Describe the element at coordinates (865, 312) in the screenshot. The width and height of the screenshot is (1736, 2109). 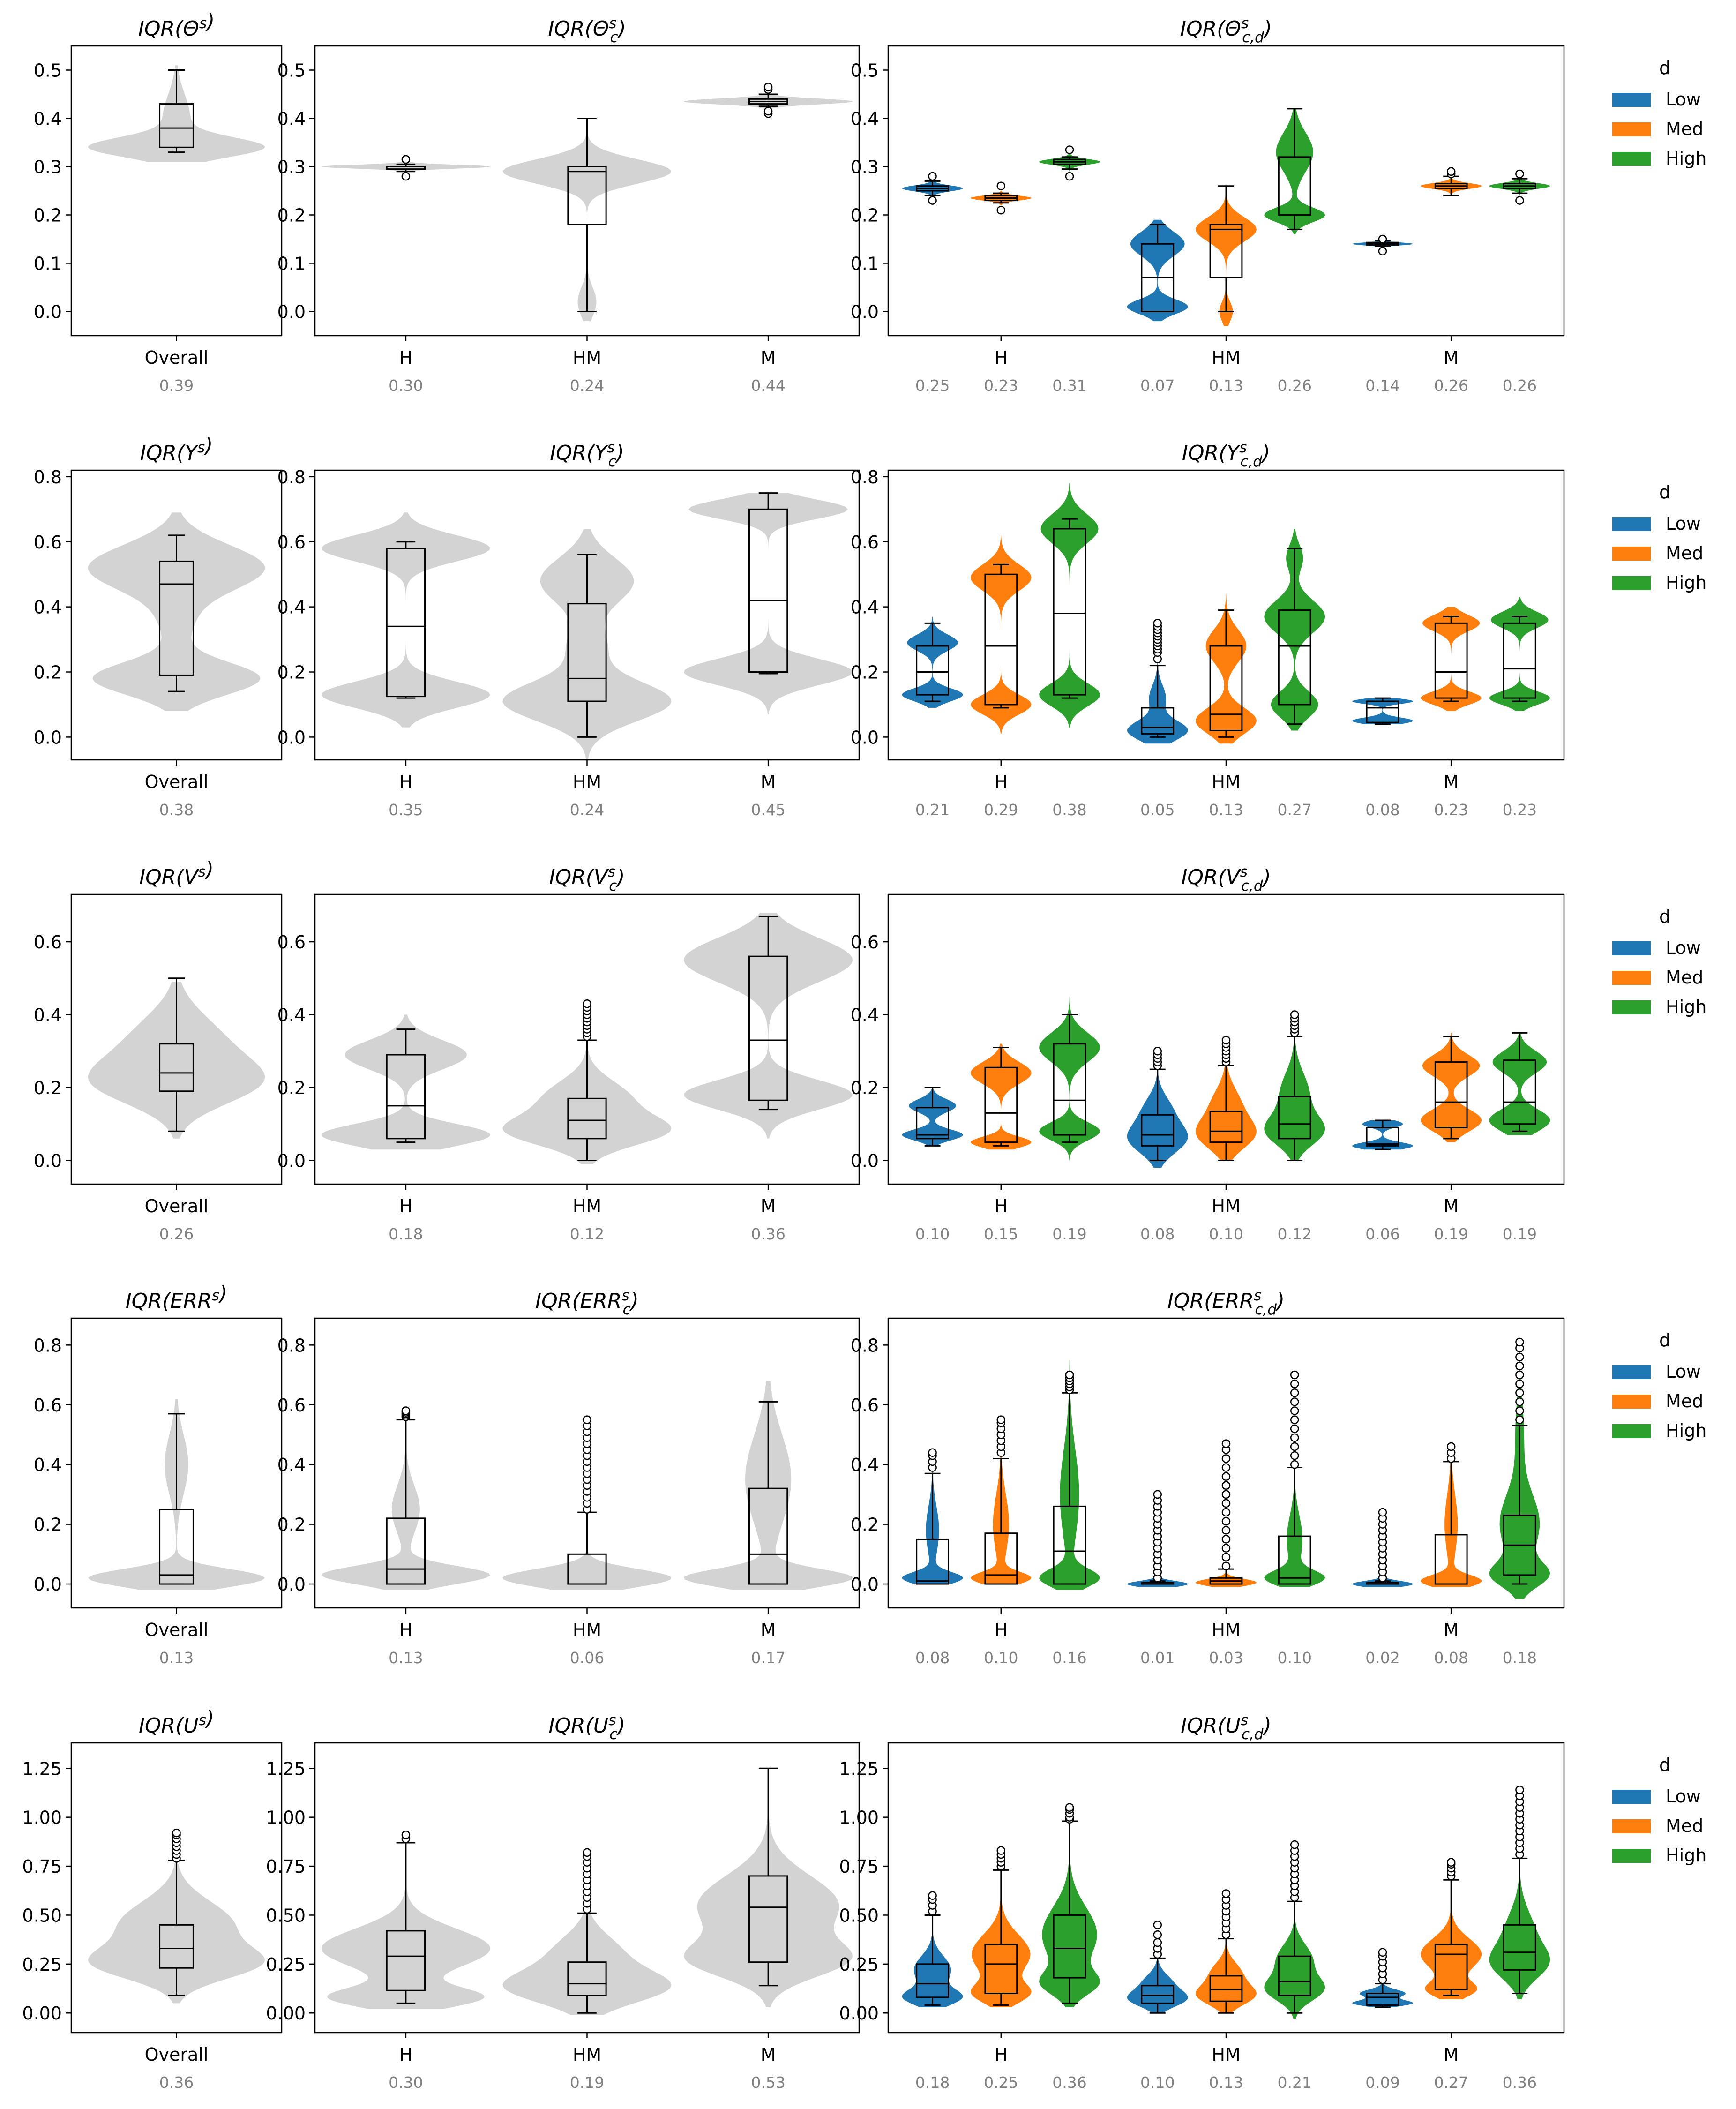
I see `by-cd-ytick-label: 0.0` at that location.